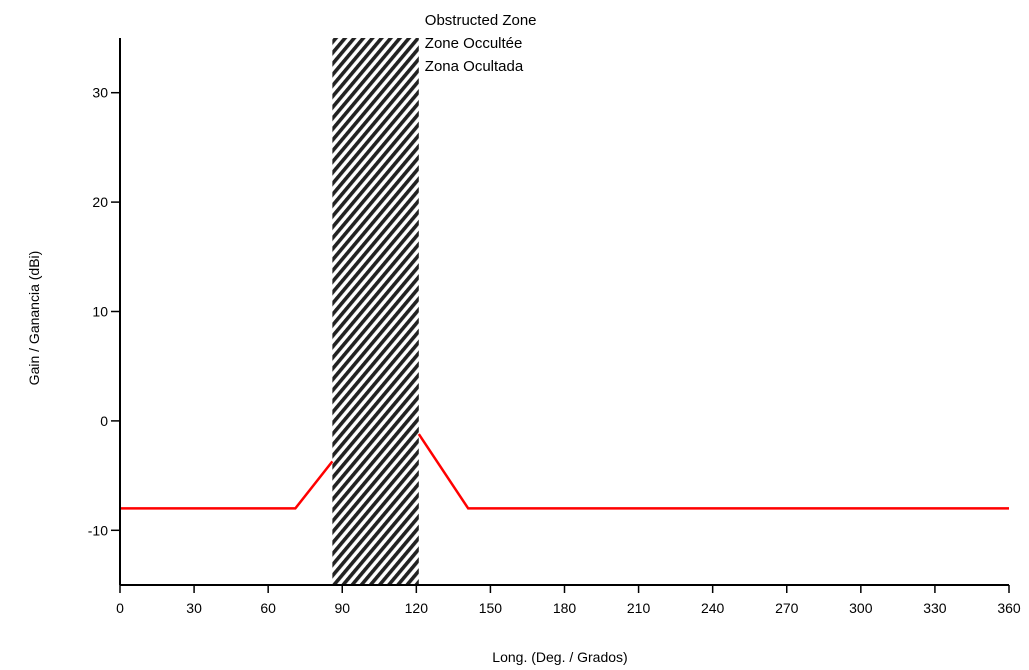 This screenshot has height=670, width=1029. What do you see at coordinates (100, 312) in the screenshot?
I see `y-tick-label: 10` at bounding box center [100, 312].